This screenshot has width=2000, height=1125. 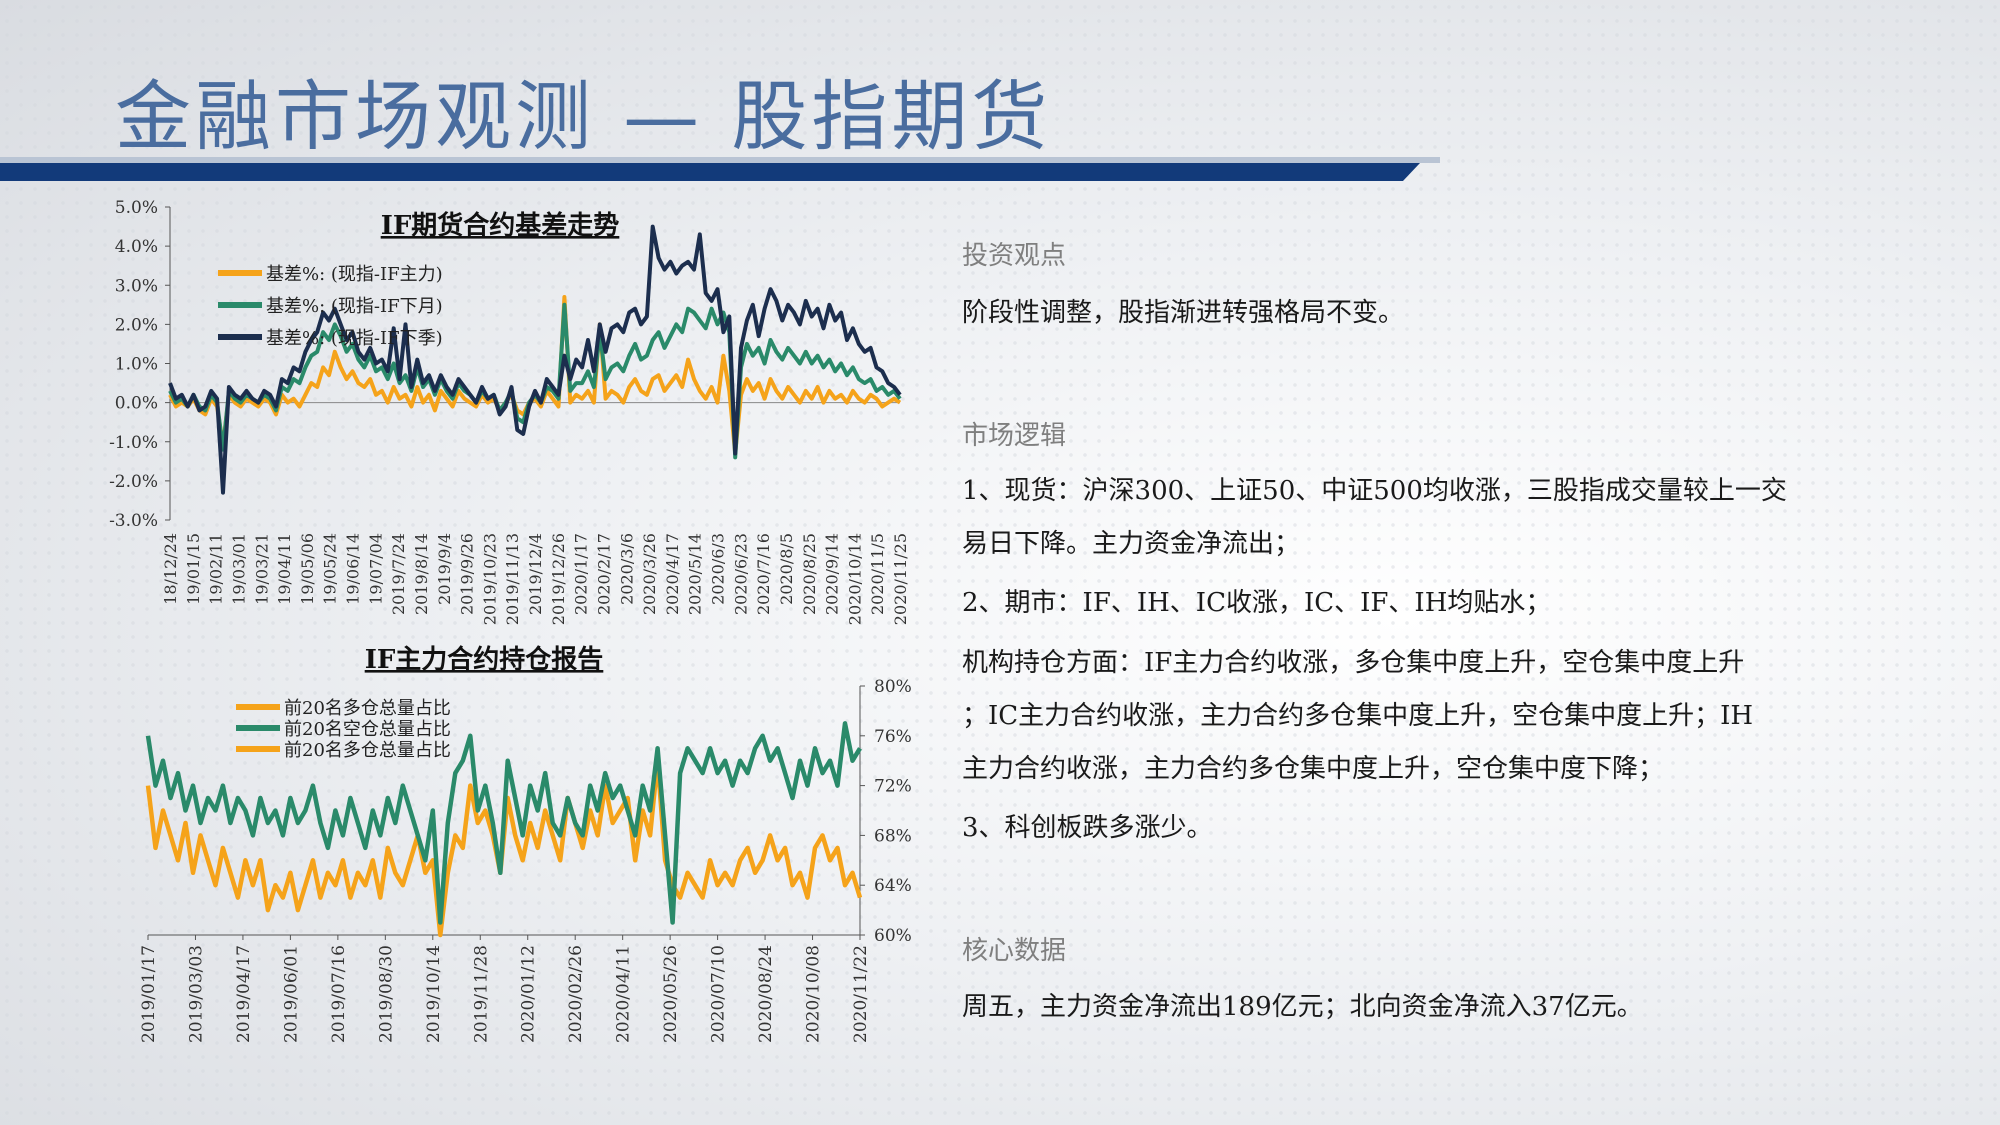 What do you see at coordinates (261, 569) in the screenshot?
I see `x-tick-label: 19/03/21` at bounding box center [261, 569].